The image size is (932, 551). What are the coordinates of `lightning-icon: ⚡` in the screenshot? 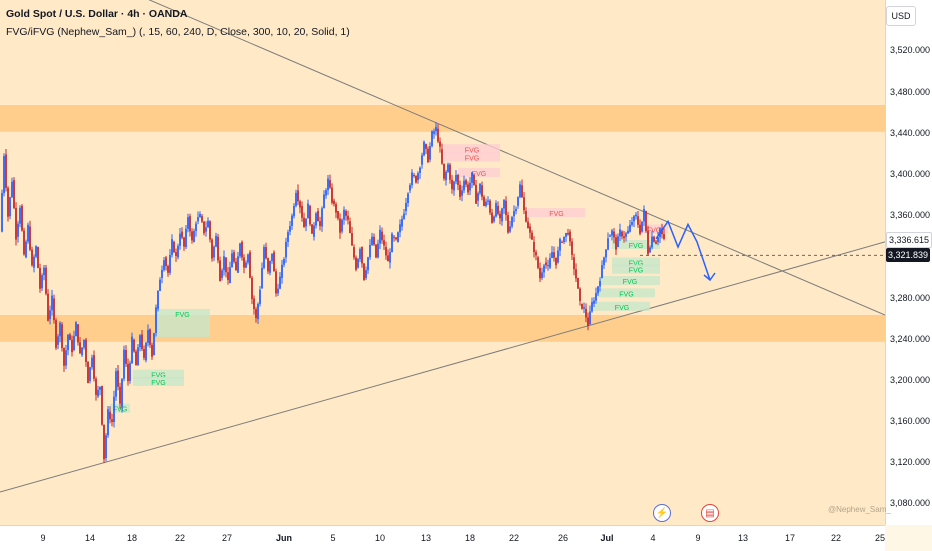 It's located at (662, 513).